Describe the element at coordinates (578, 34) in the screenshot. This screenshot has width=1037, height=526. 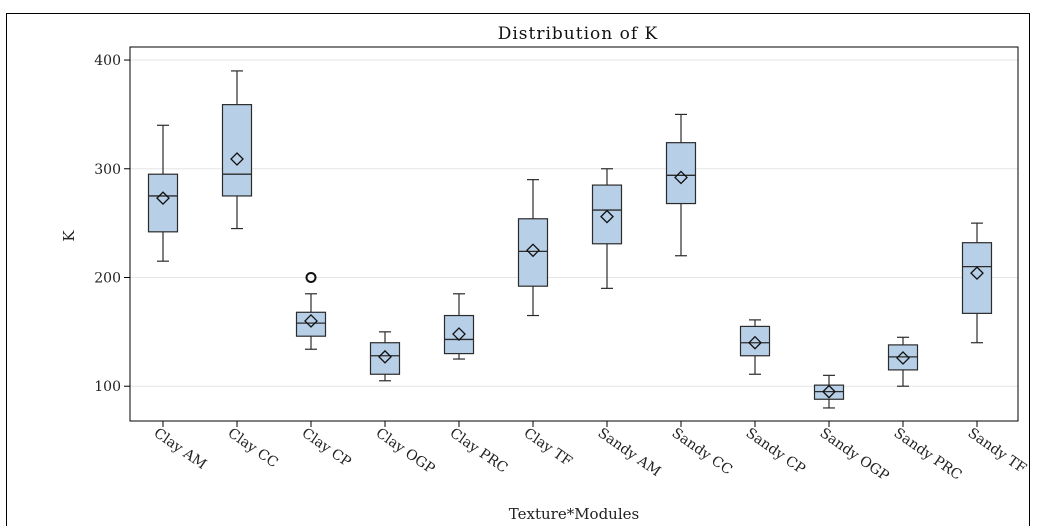
I see `chart-title: Distribution of K` at that location.